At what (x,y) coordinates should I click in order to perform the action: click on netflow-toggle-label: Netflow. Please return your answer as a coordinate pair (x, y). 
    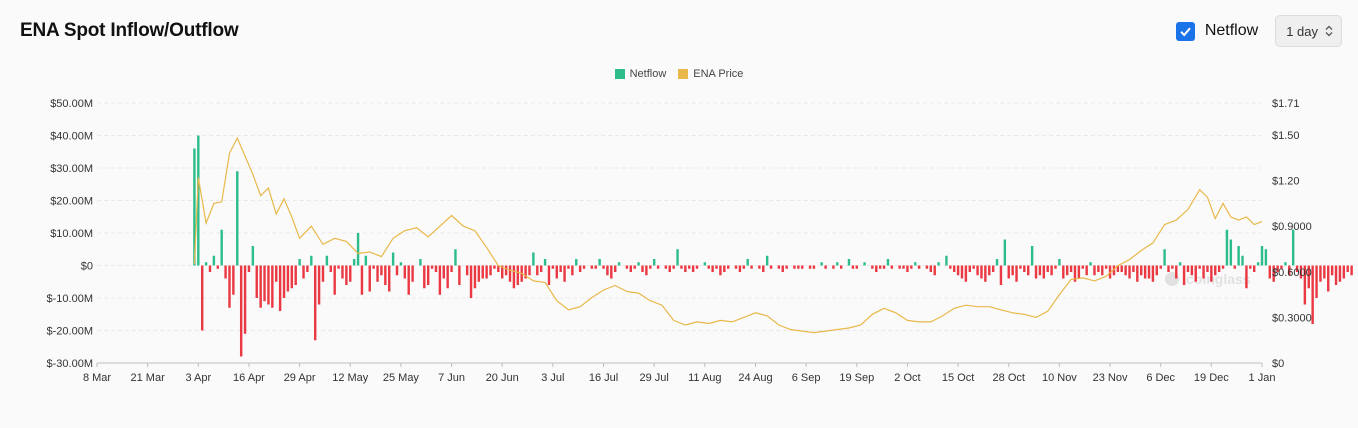
    Looking at the image, I should click on (1231, 30).